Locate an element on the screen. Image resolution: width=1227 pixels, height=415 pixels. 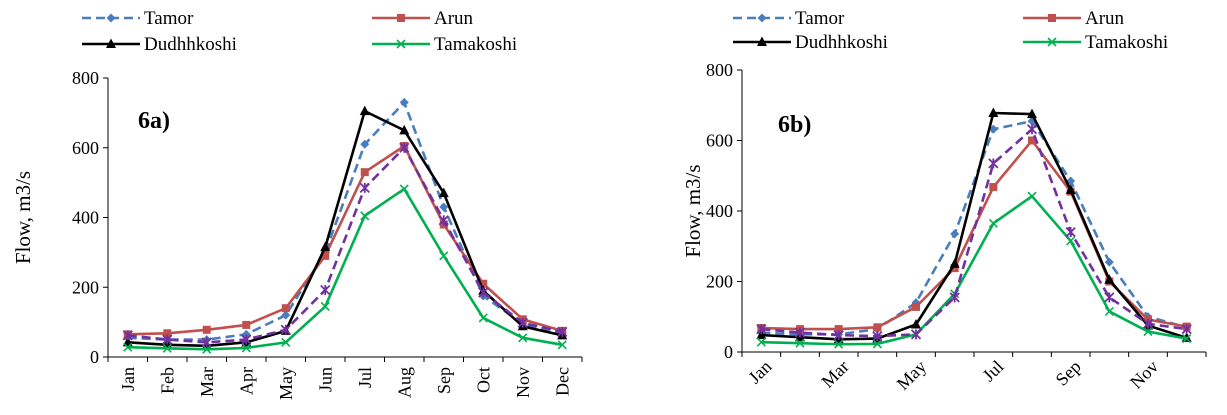
y-tick-label: 200 is located at coordinates (719, 282).